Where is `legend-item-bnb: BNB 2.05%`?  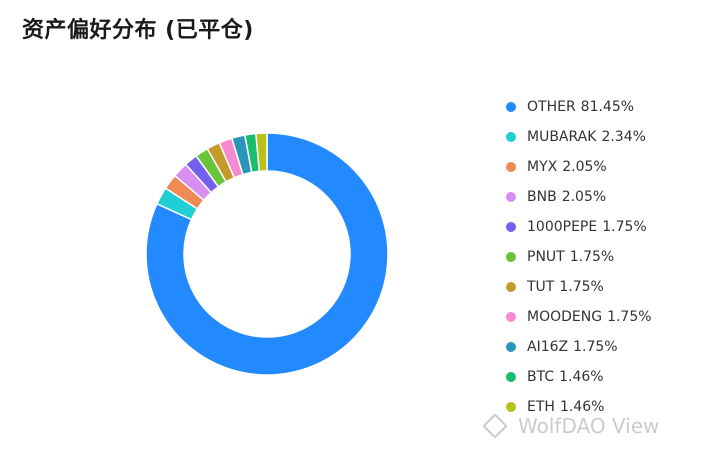
legend-item-bnb: BNB 2.05% is located at coordinates (579, 197).